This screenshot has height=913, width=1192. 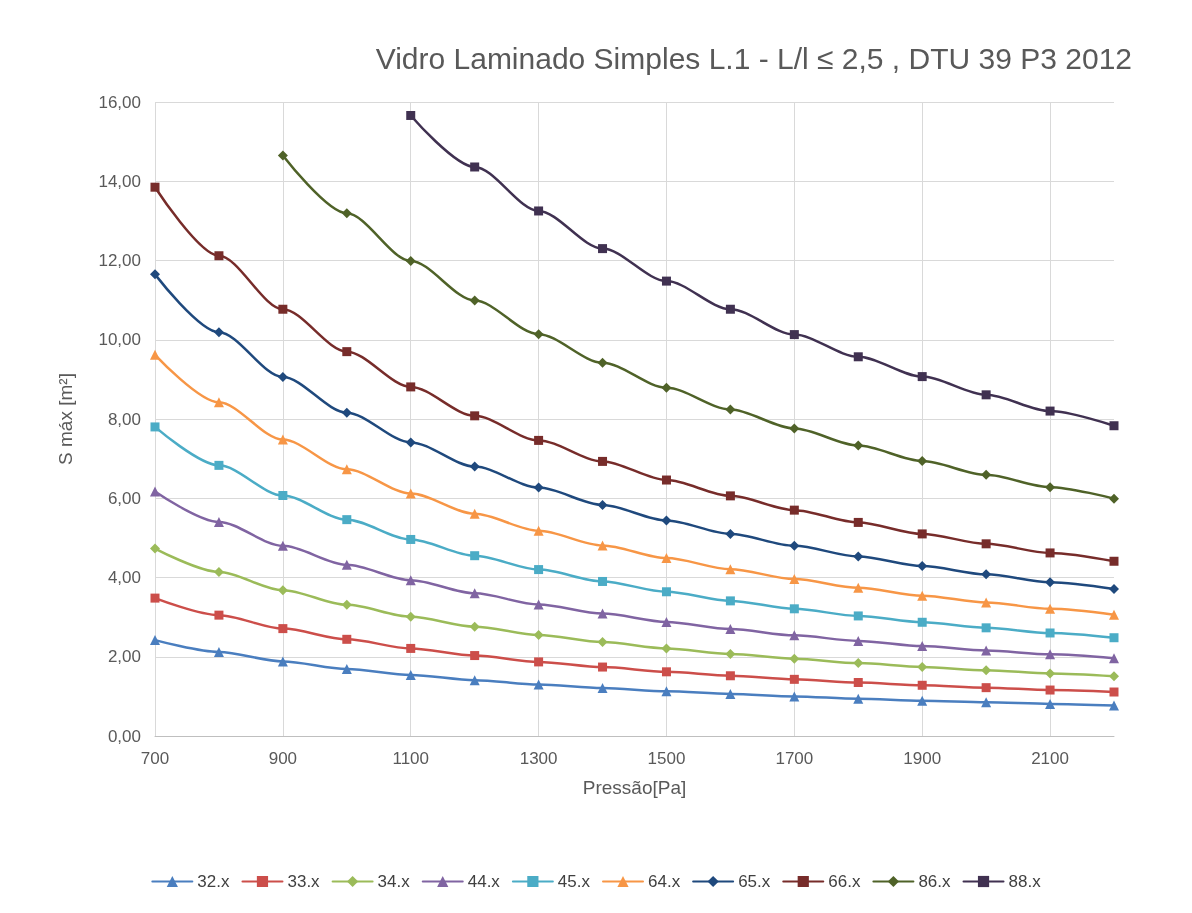 What do you see at coordinates (794, 758) in the screenshot?
I see `x-tick-label: 1700` at bounding box center [794, 758].